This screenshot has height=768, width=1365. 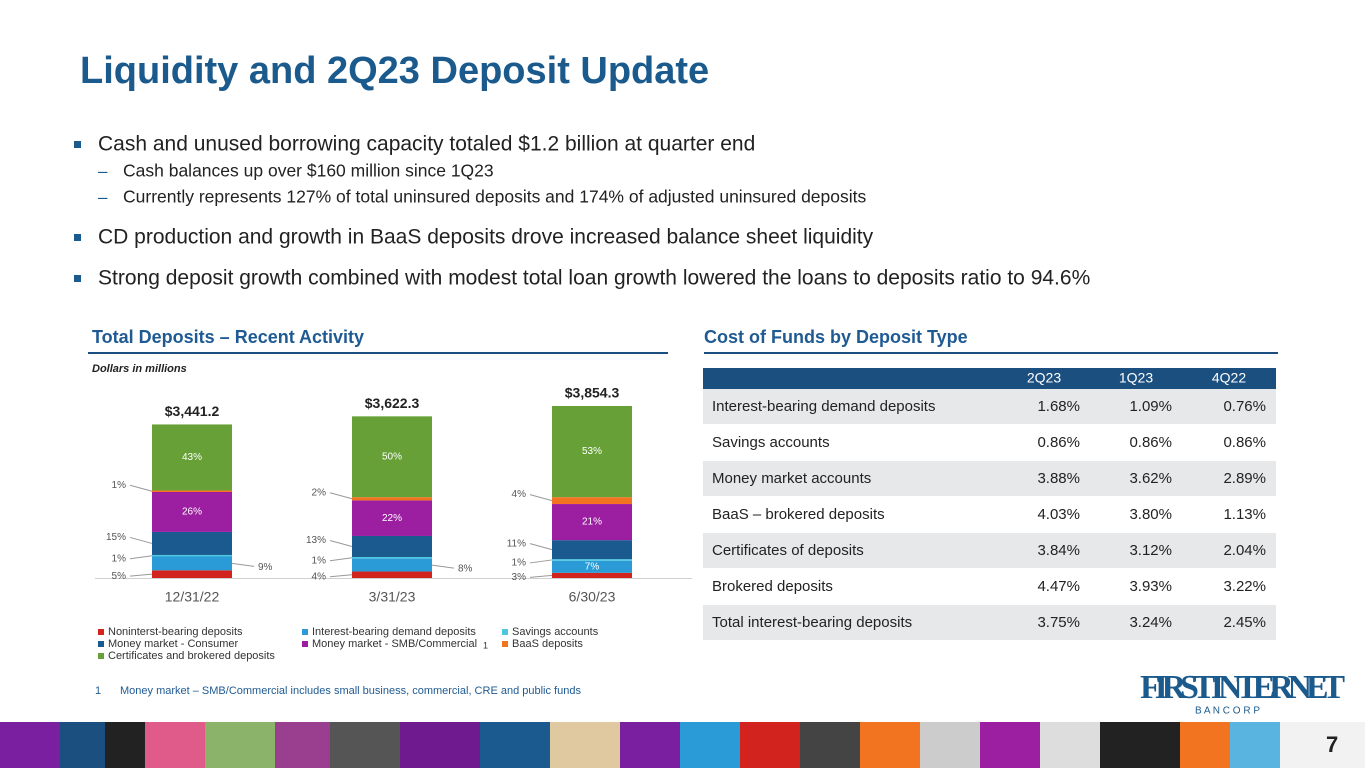 What do you see at coordinates (1244, 478) in the screenshot?
I see `cell: 2.89%` at bounding box center [1244, 478].